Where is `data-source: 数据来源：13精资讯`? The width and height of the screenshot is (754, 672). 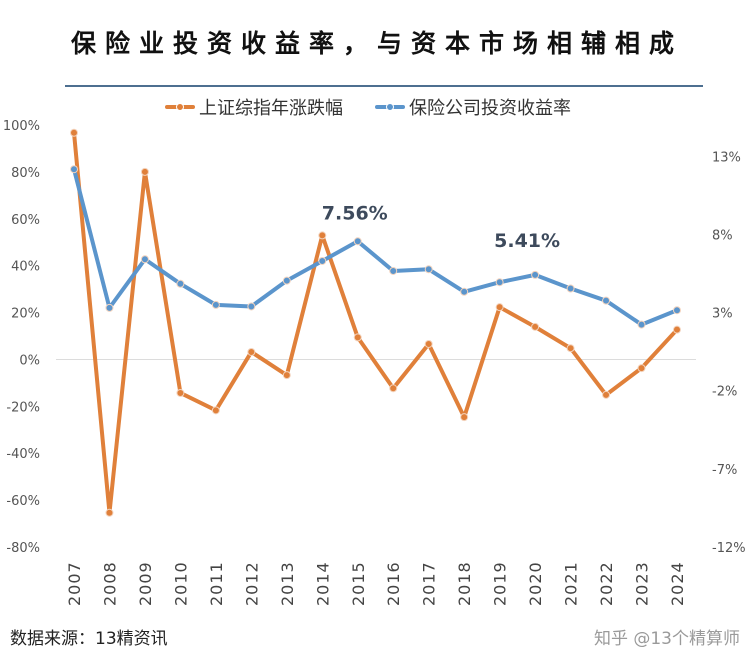 data-source: 数据来源：13精资讯 is located at coordinates (89, 639).